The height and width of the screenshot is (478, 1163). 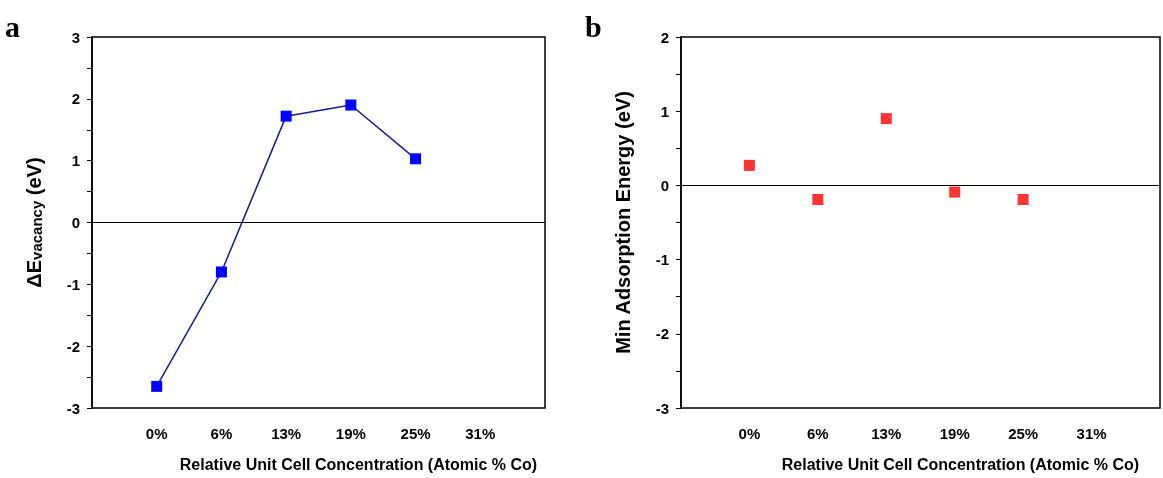 I want to click on y-tick-label: 3, so click(x=75, y=37).